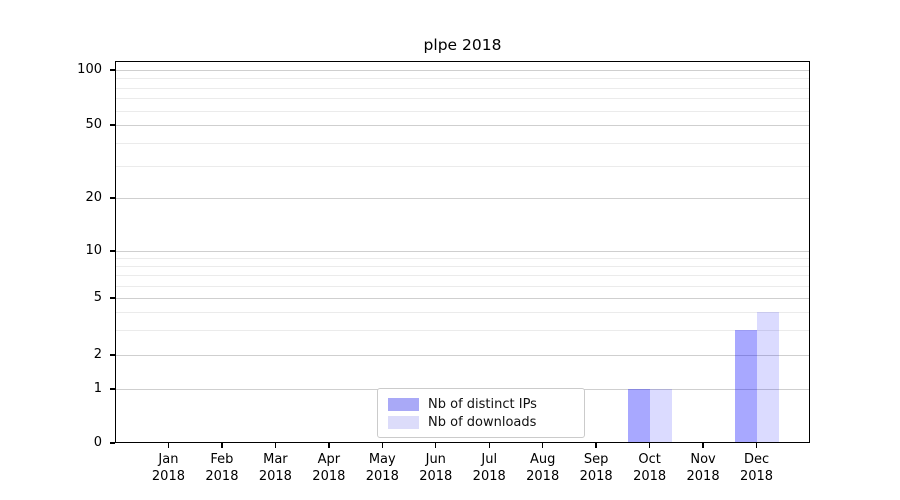 This screenshot has width=900, height=500. What do you see at coordinates (97, 355) in the screenshot?
I see `y-tick-label: 2` at bounding box center [97, 355].